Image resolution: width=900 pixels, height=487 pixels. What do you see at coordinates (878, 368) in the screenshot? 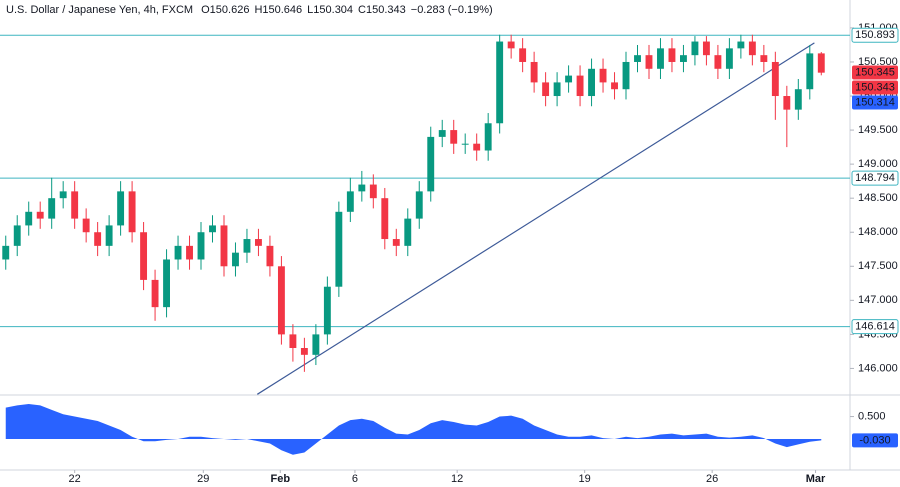
I see `y-tick-label: 146.000` at bounding box center [878, 368].